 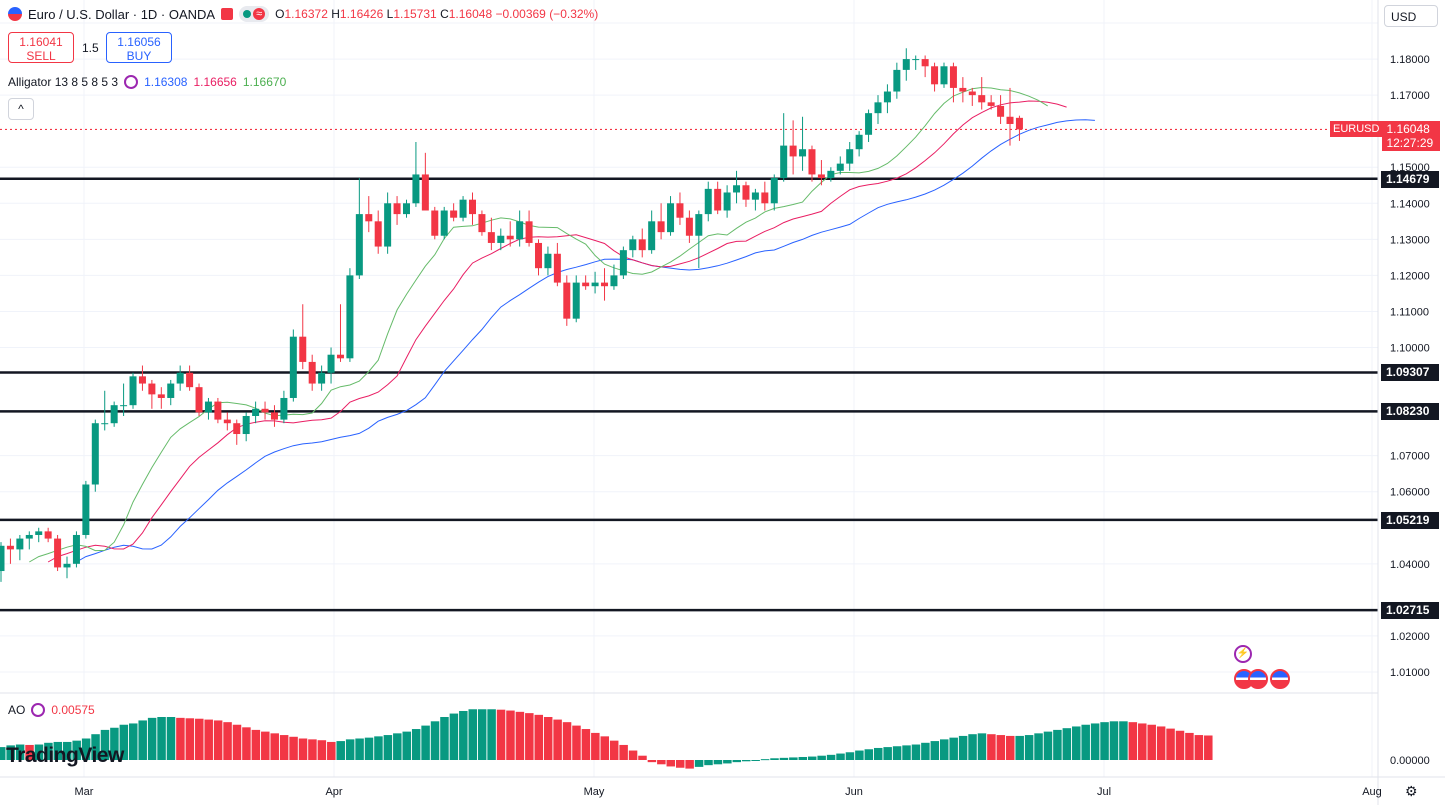 I want to click on indicator-settings-icon, so click(x=131, y=82).